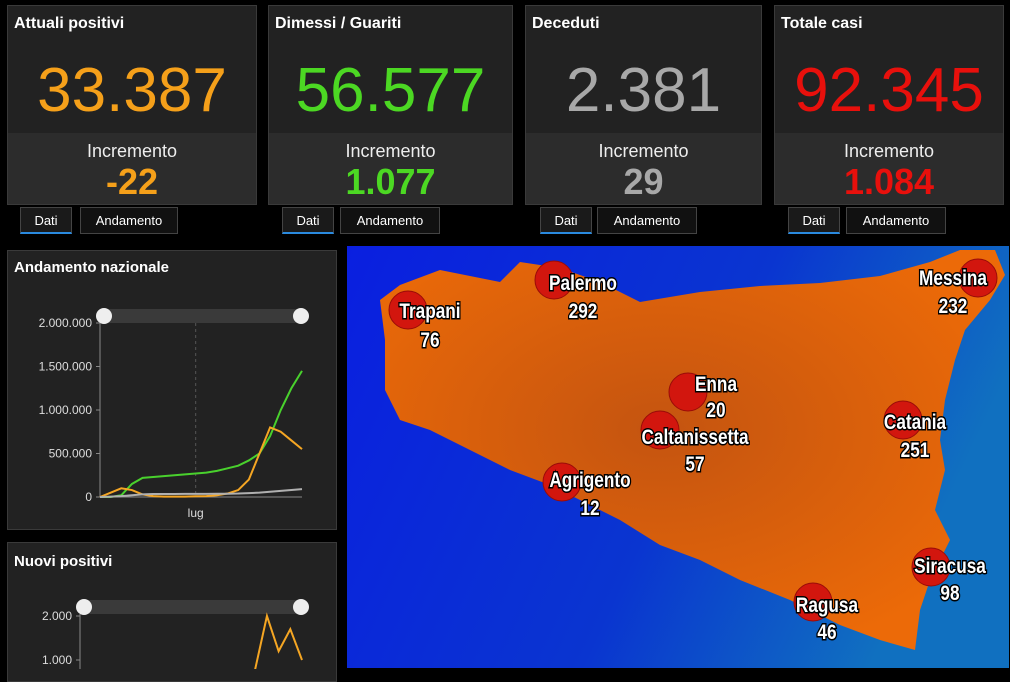 The image size is (1010, 682). What do you see at coordinates (63, 561) in the screenshot?
I see `chart-title: Nuovi positivi` at bounding box center [63, 561].